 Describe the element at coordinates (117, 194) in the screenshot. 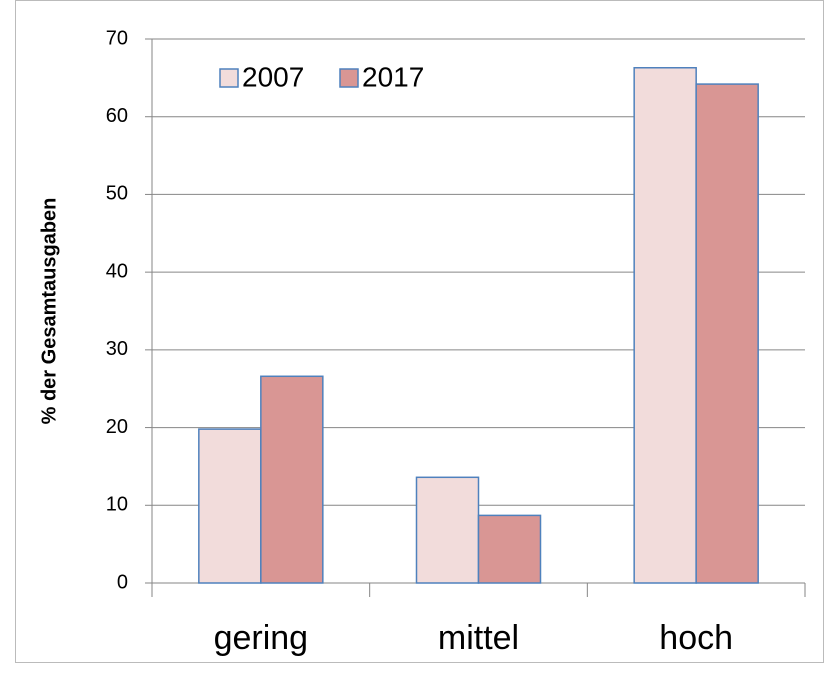

I see `y-tick-label: 50` at that location.